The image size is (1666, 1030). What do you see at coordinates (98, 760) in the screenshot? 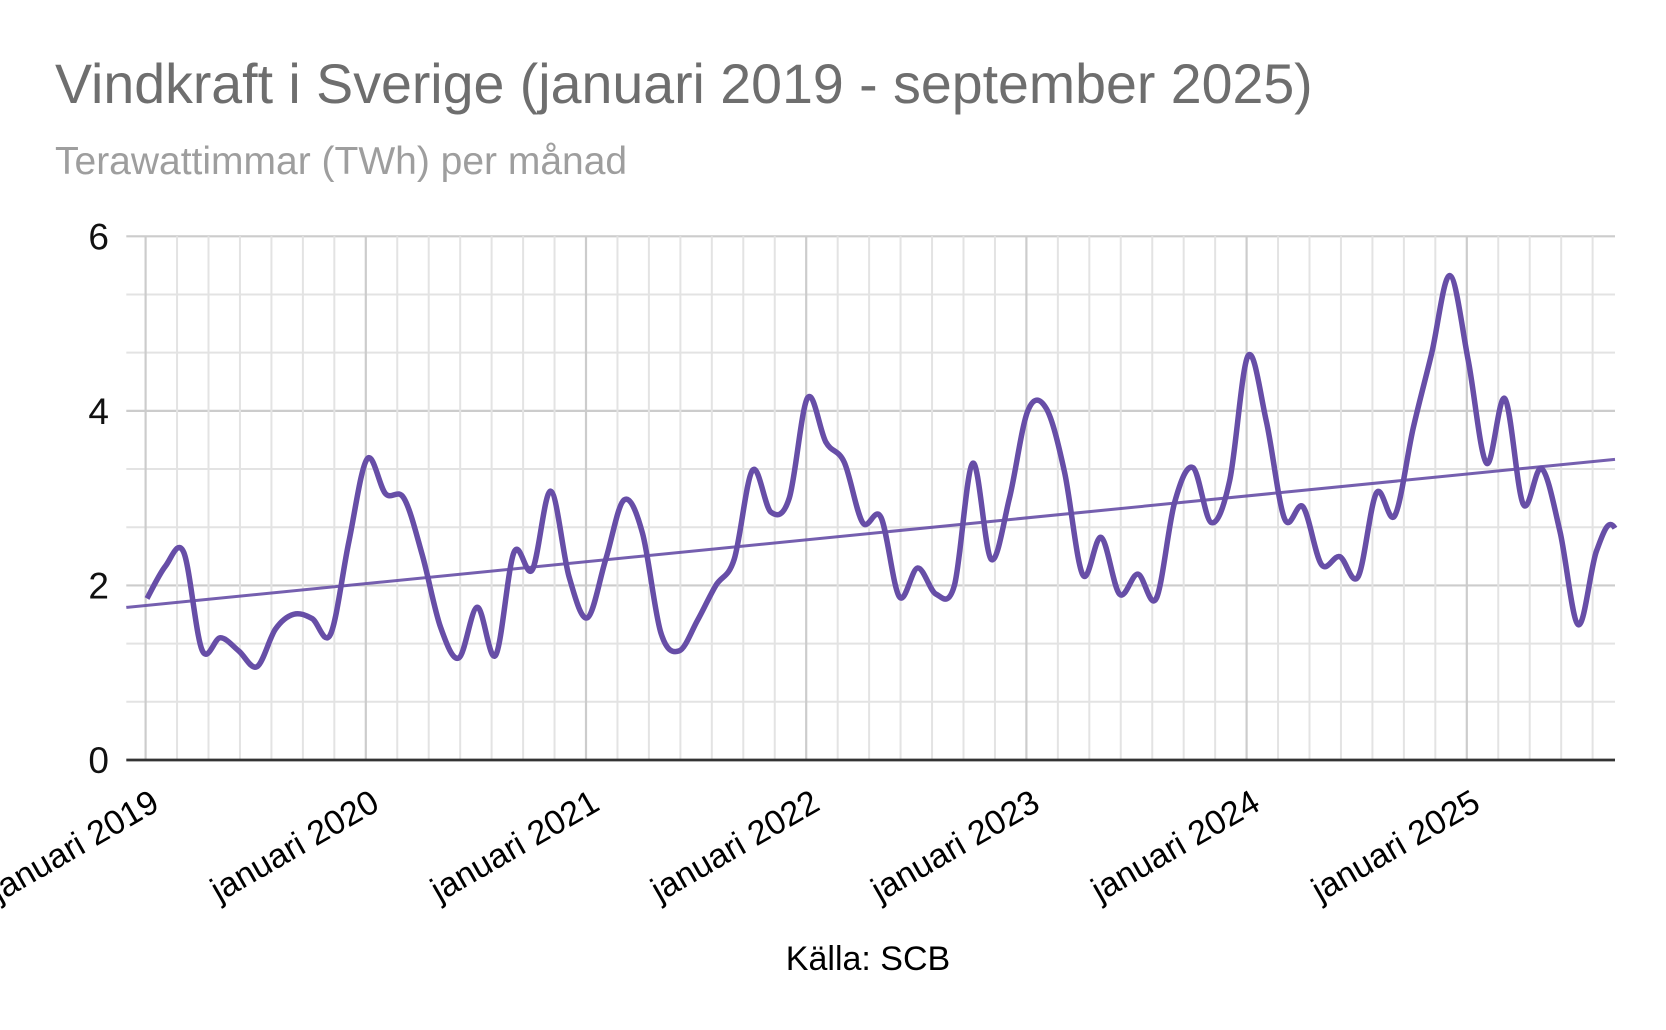
I see `svg-text: 0` at bounding box center [98, 760].